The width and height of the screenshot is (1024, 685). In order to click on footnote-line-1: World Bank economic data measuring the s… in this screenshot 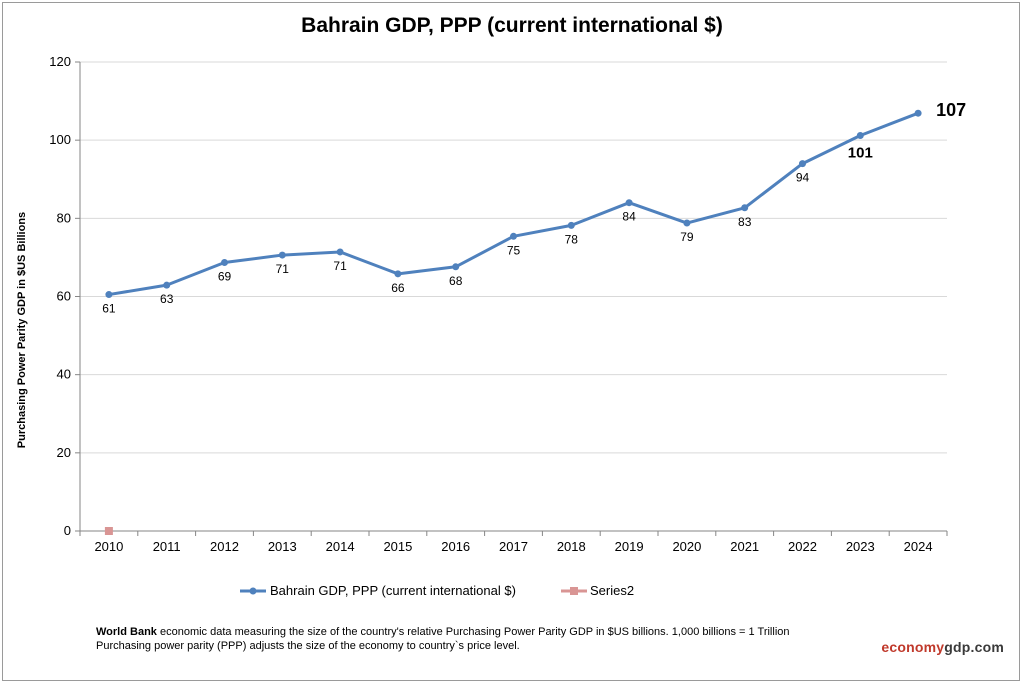, I will do `click(496, 632)`.